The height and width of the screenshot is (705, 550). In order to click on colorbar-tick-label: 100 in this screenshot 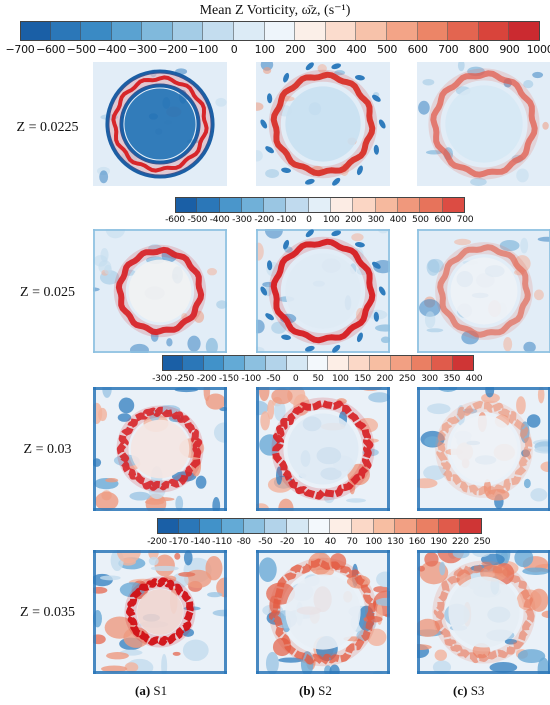, I will do `click(340, 378)`.